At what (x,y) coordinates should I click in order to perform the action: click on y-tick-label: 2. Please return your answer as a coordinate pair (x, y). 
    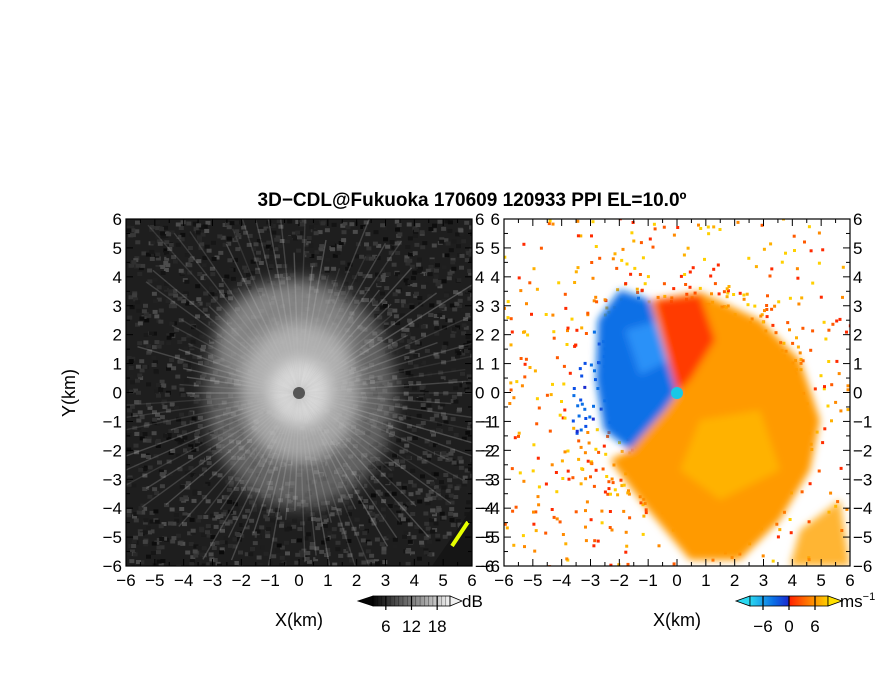
    Looking at the image, I should click on (117, 335).